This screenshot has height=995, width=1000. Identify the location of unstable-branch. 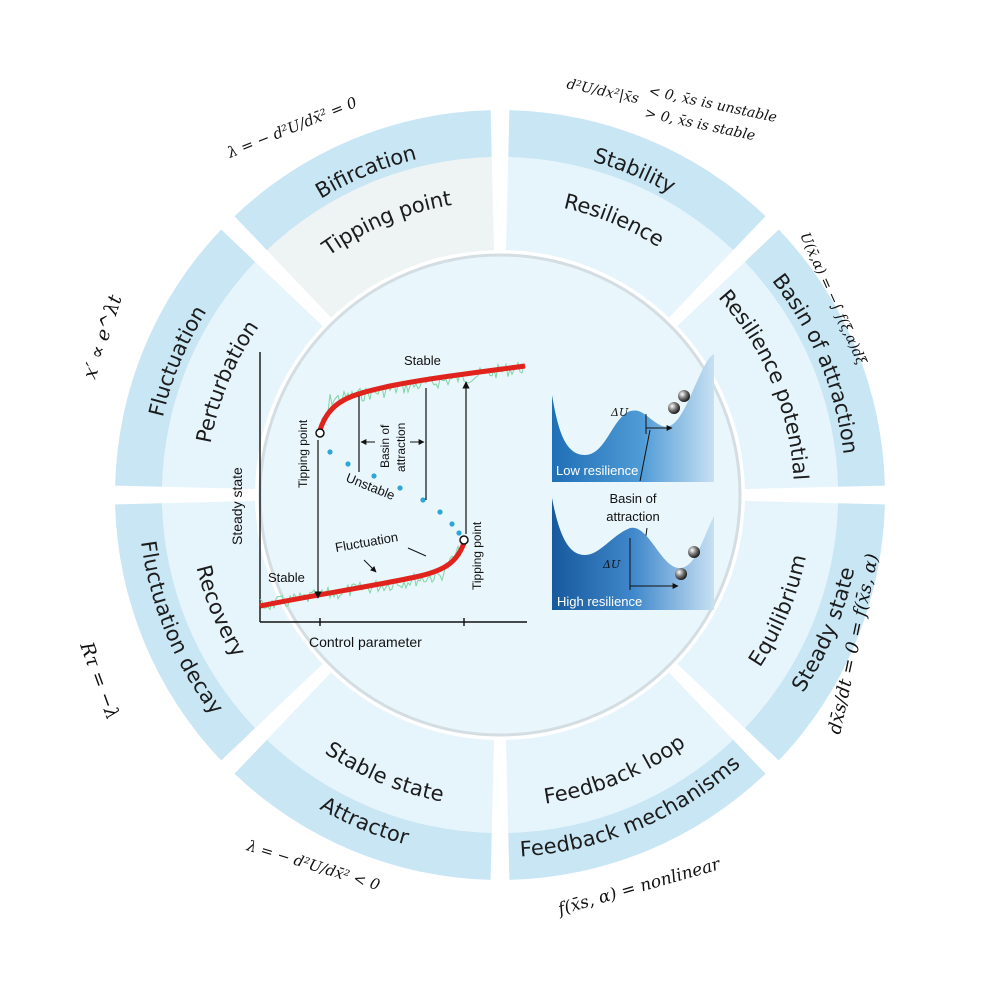
(394, 492).